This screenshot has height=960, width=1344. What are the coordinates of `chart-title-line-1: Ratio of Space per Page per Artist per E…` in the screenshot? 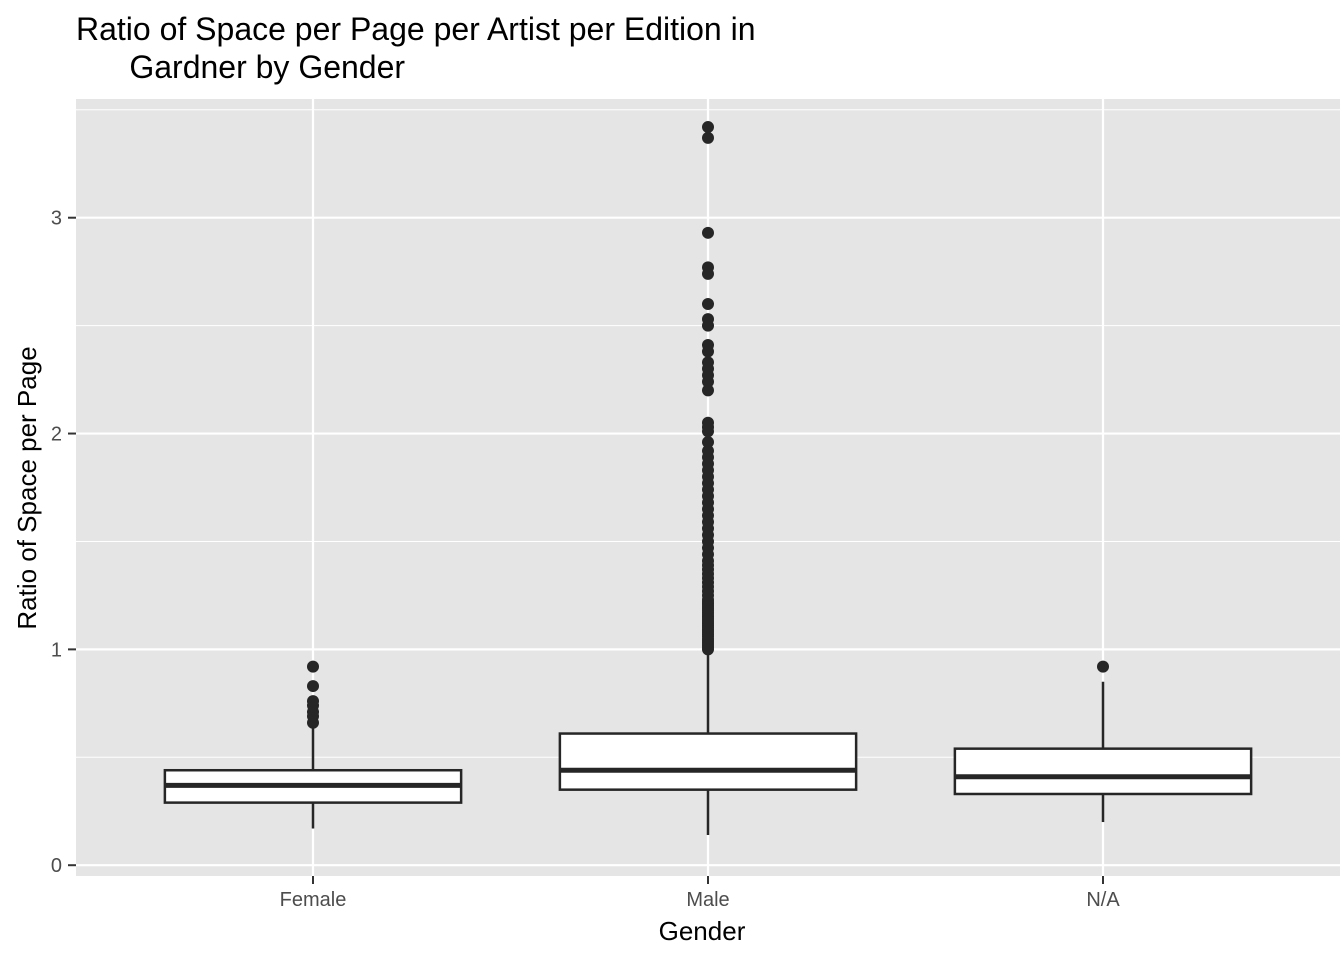 It's located at (416, 29).